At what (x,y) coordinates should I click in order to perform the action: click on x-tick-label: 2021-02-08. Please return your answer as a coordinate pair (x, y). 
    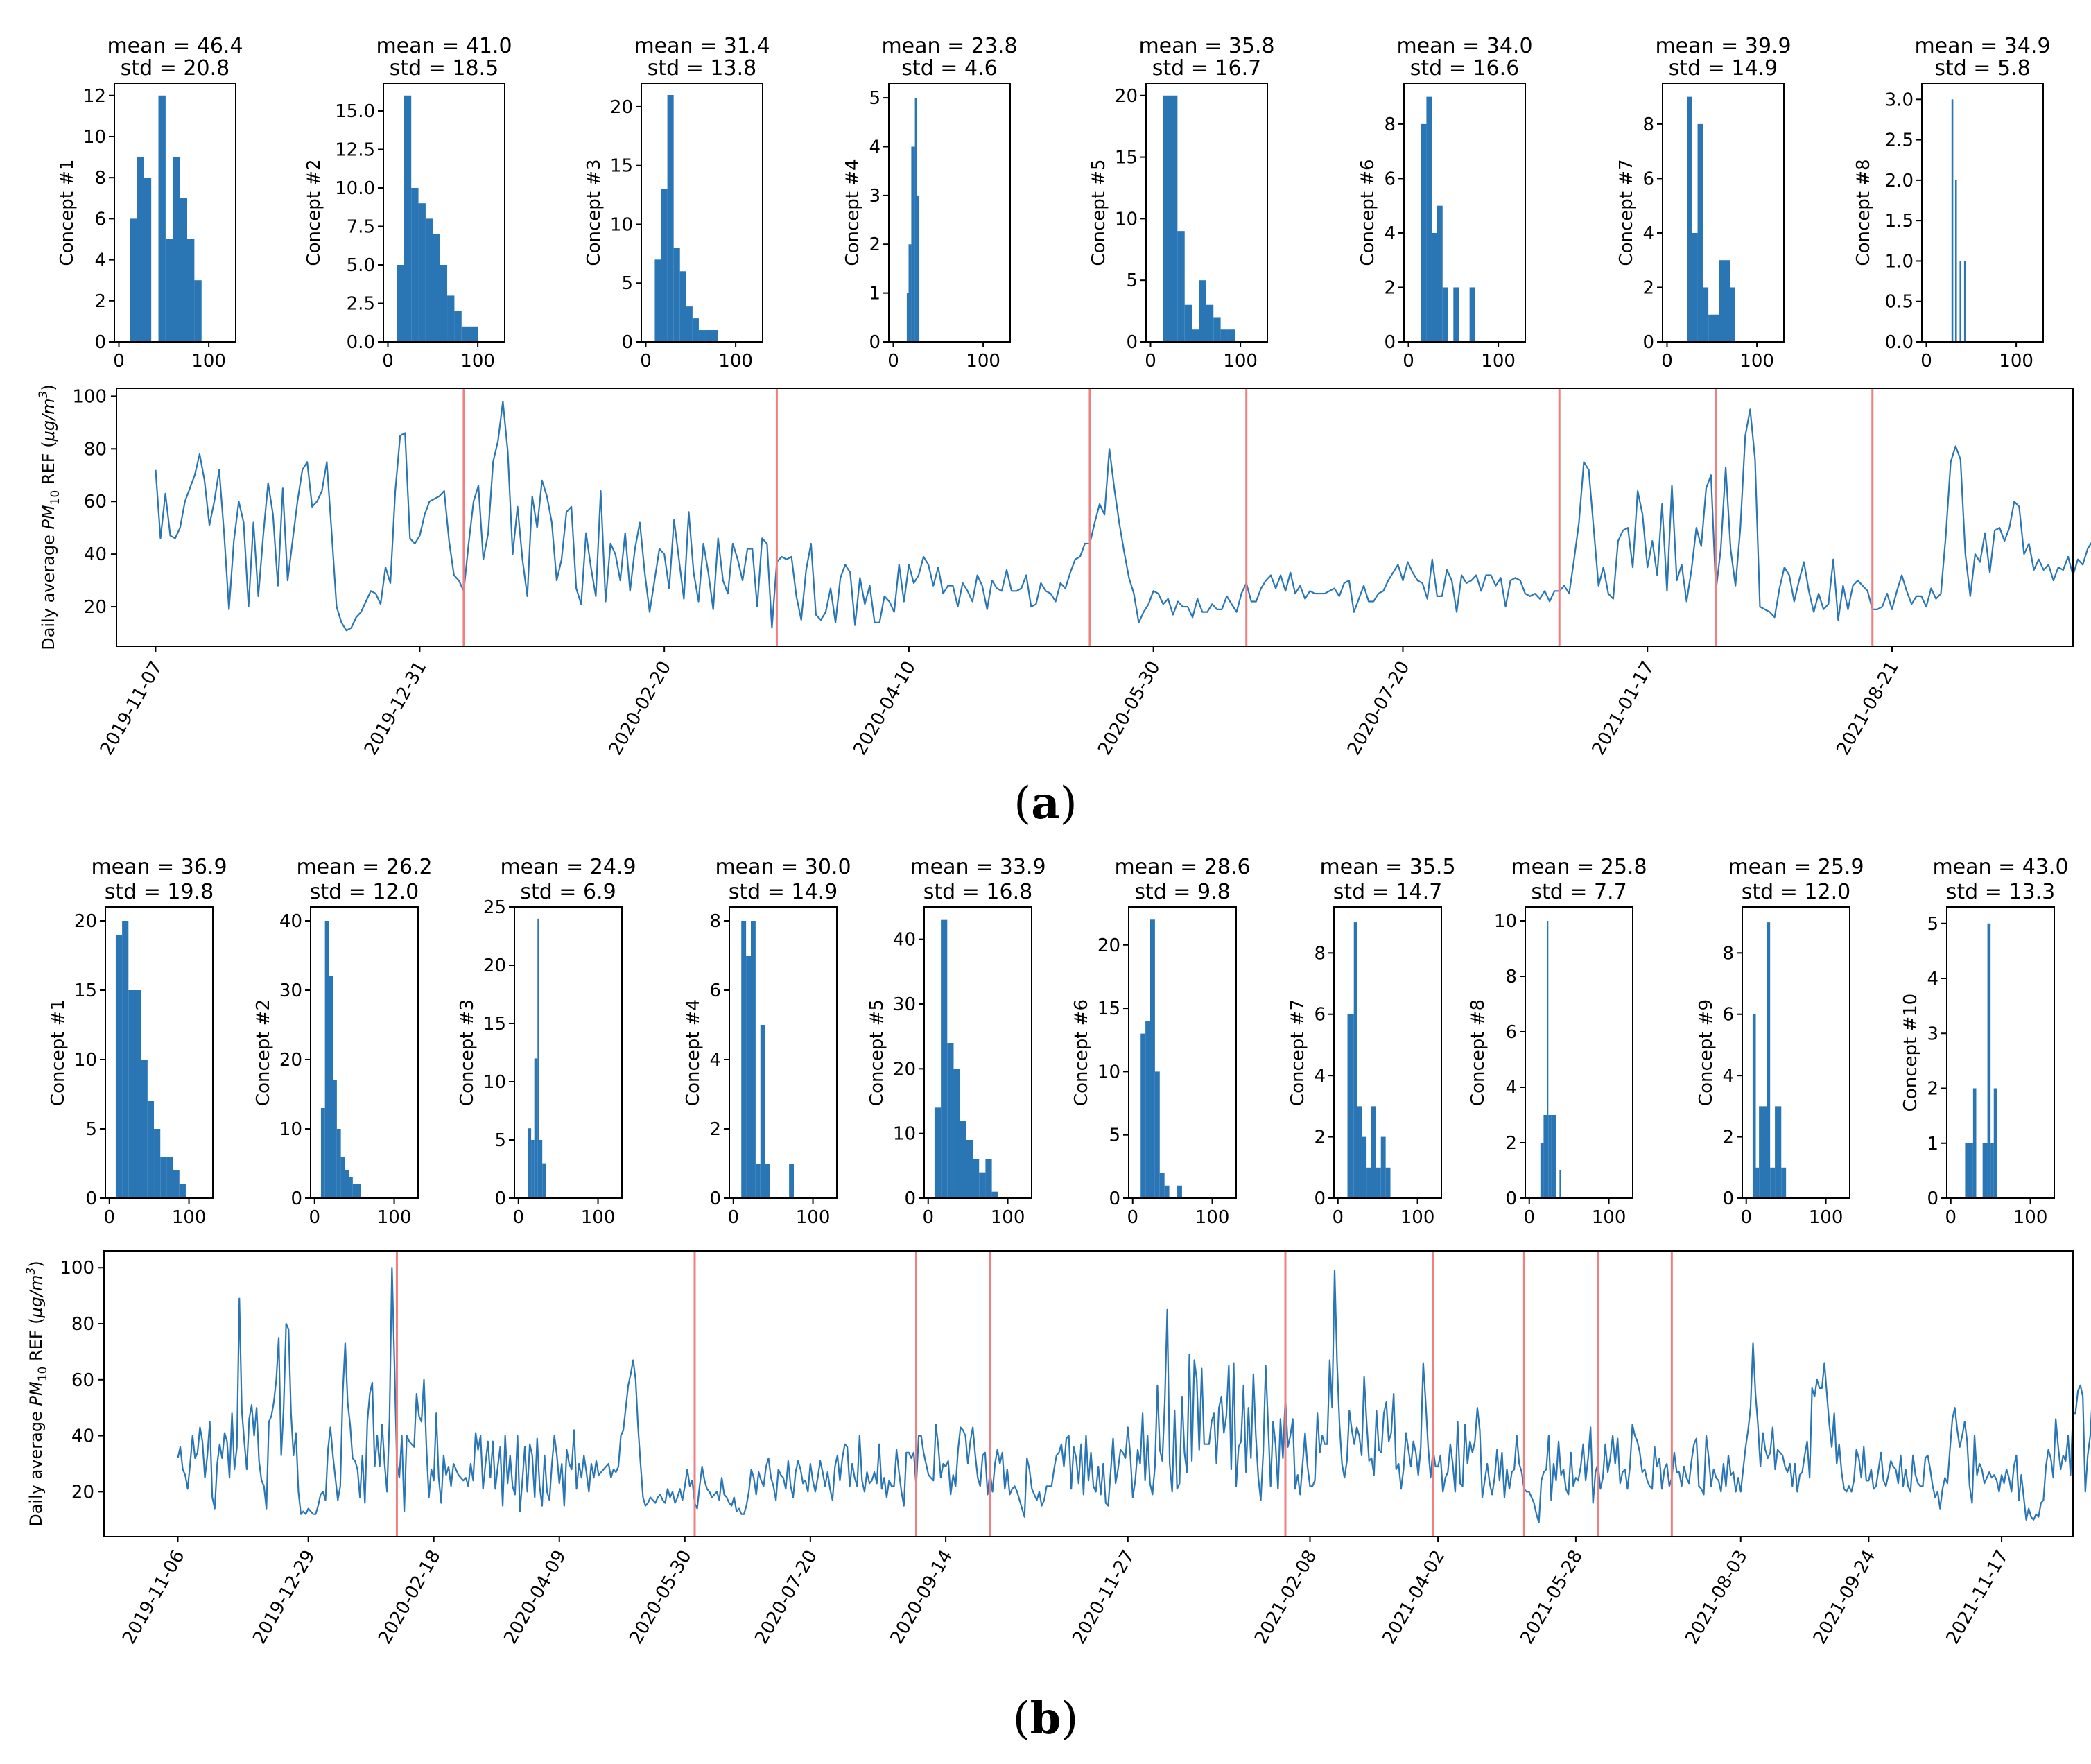
    Looking at the image, I should click on (1286, 1597).